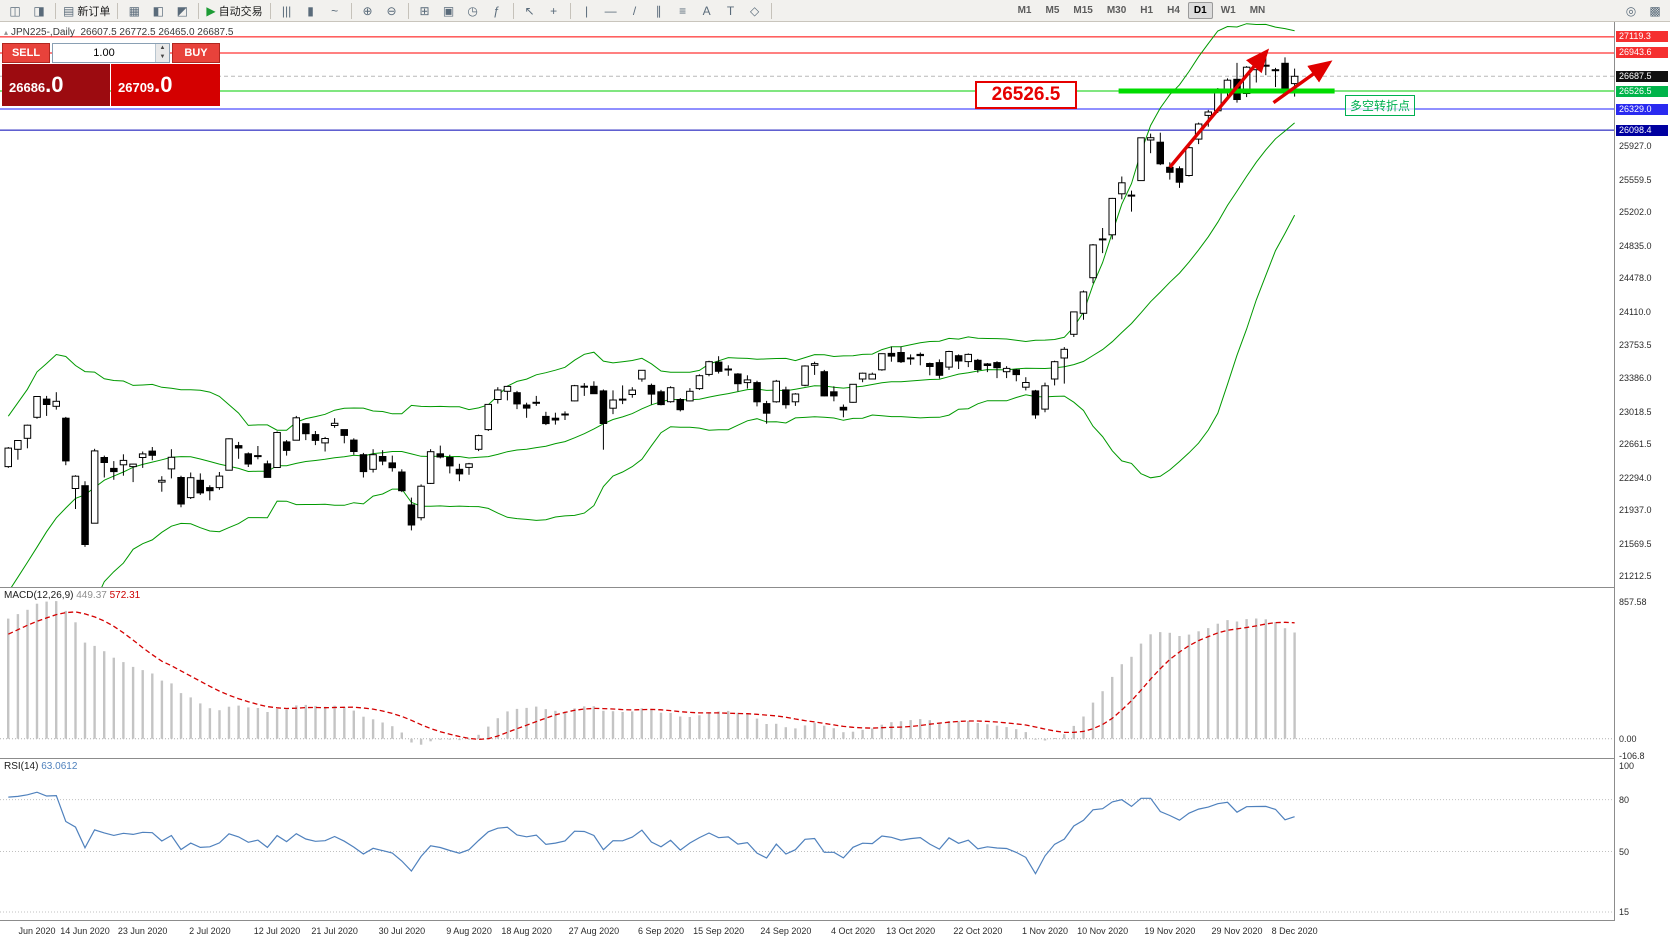  What do you see at coordinates (594, 931) in the screenshot?
I see `date-label: 27 Aug 2020` at bounding box center [594, 931].